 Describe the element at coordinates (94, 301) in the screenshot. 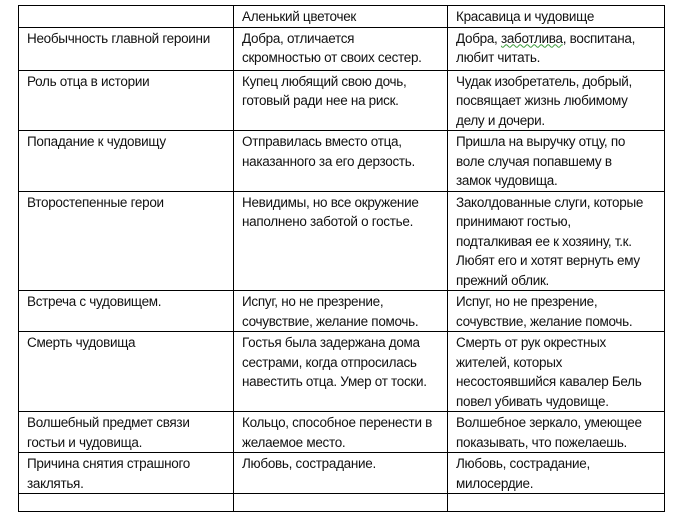

I see `cell-line: Встреча с чудовищем.` at that location.